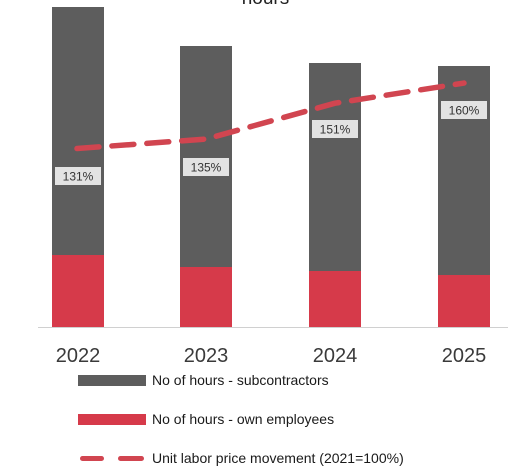 The height and width of the screenshot is (470, 531). I want to click on legend-swatch-own-employees, so click(112, 419).